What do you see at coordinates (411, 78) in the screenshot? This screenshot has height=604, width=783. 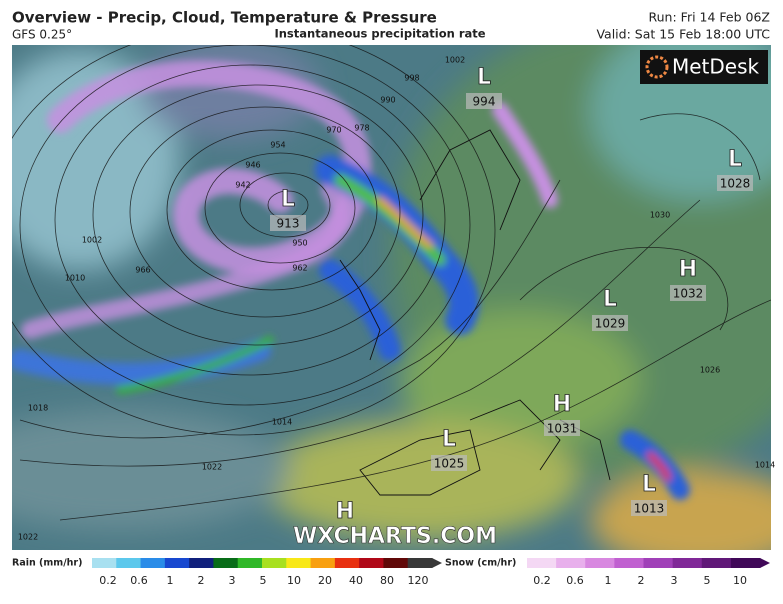 I see `isobar-label: 998` at bounding box center [411, 78].